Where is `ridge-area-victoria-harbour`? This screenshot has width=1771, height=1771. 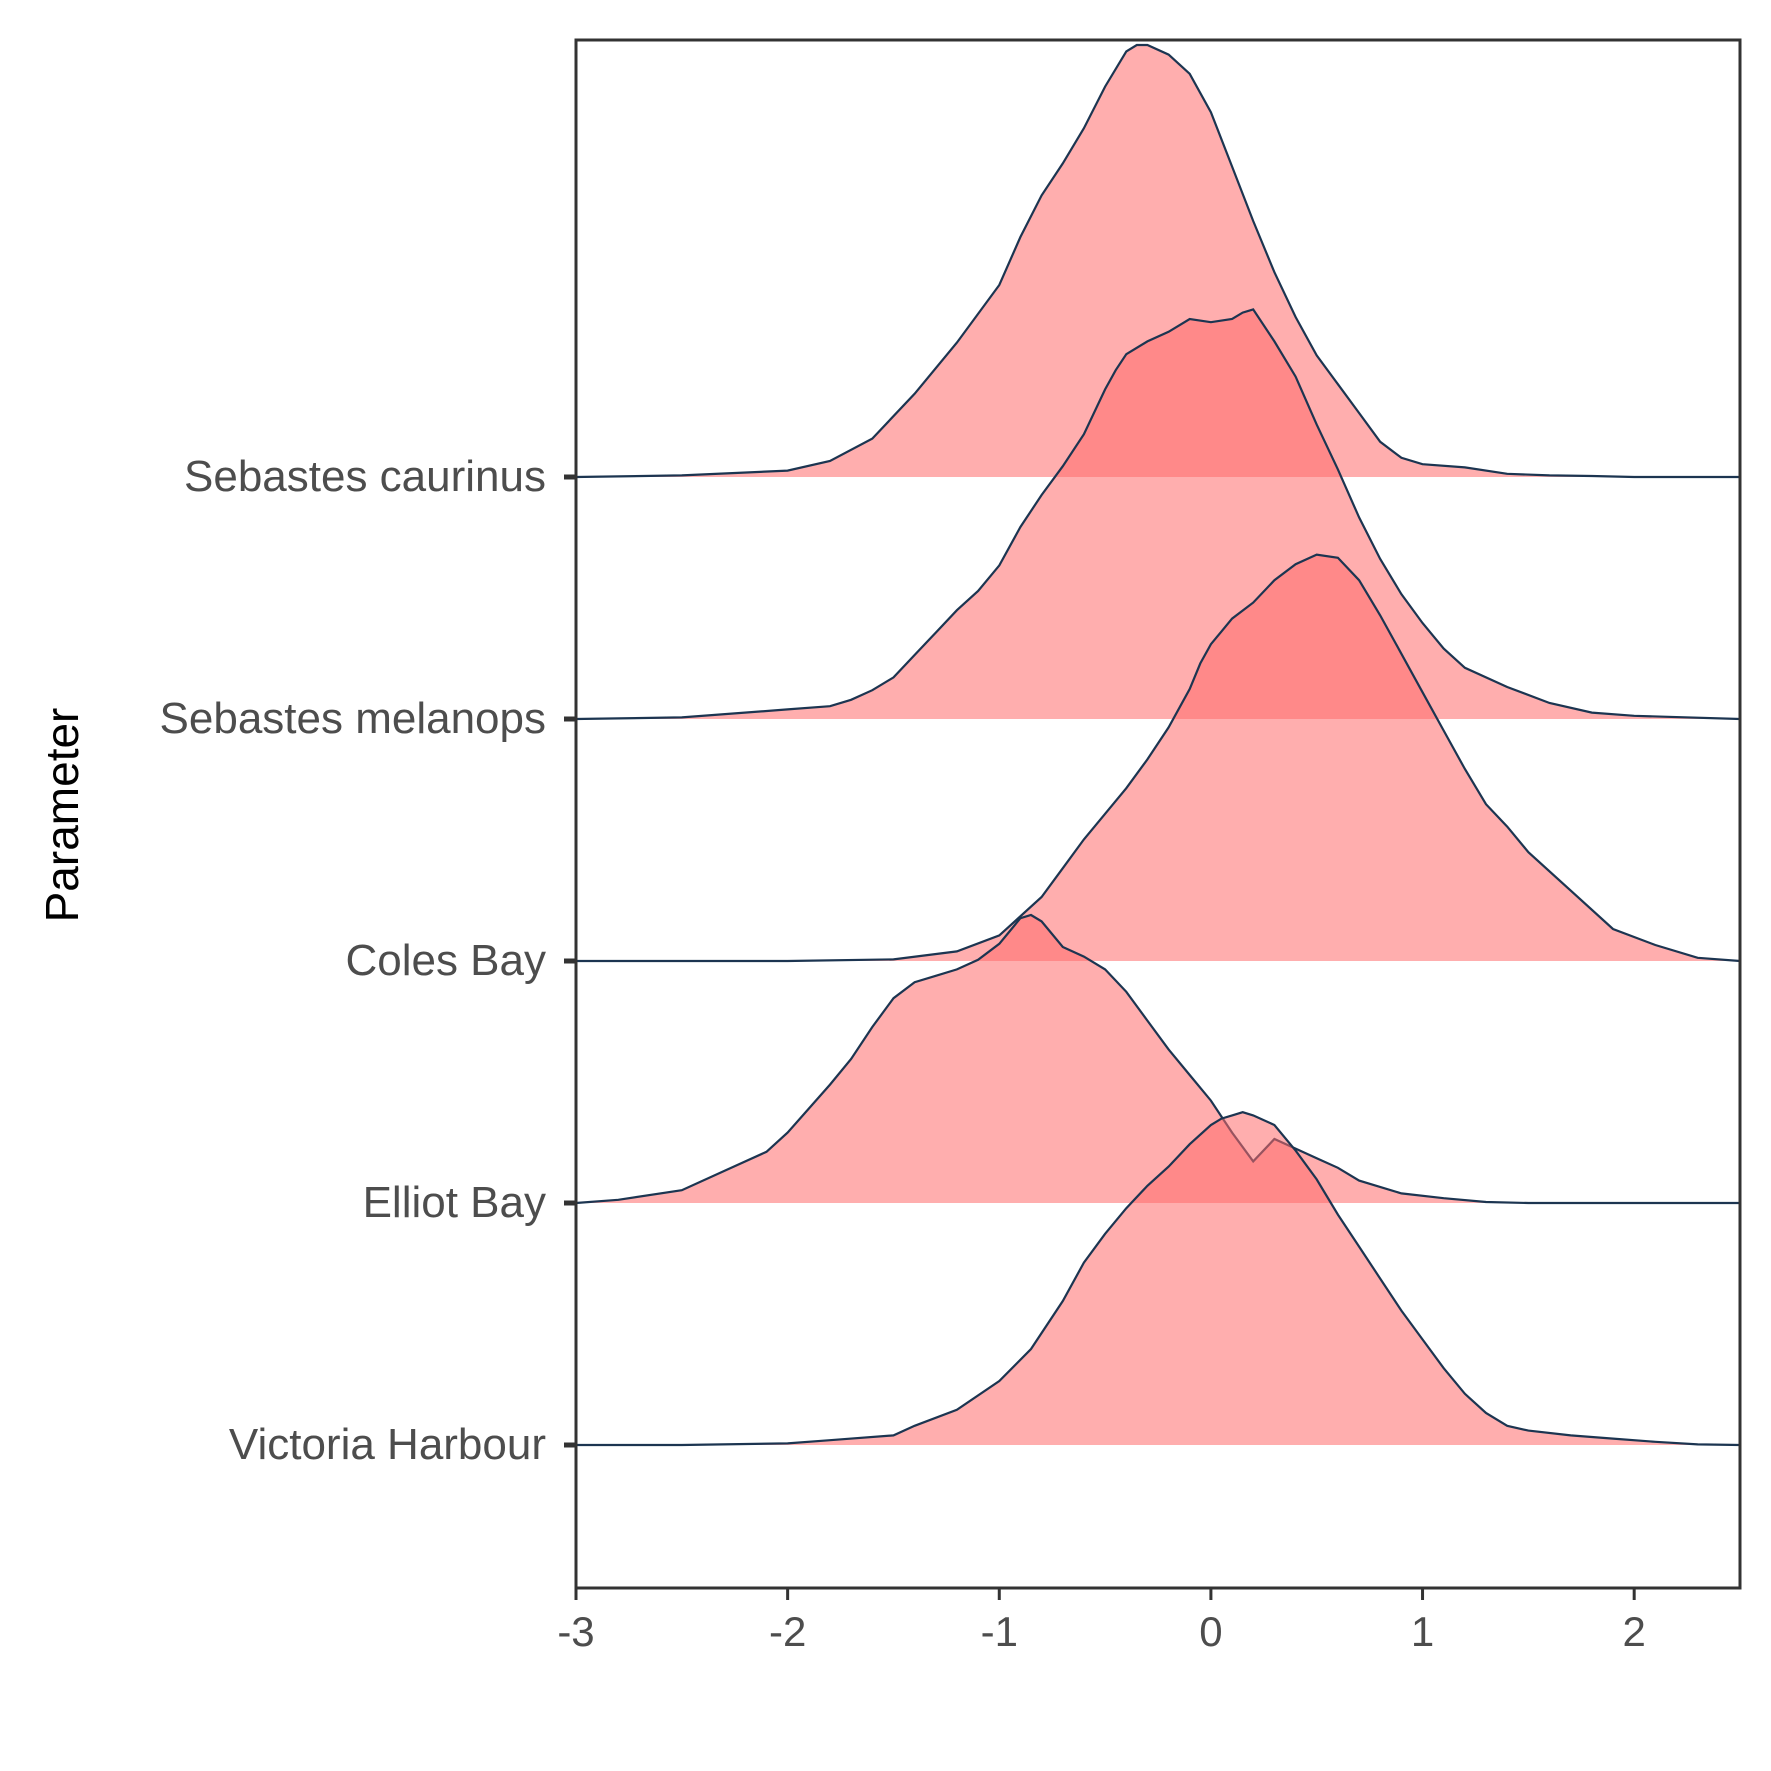
ridge-area-victoria-harbour is located at coordinates (1158, 1278).